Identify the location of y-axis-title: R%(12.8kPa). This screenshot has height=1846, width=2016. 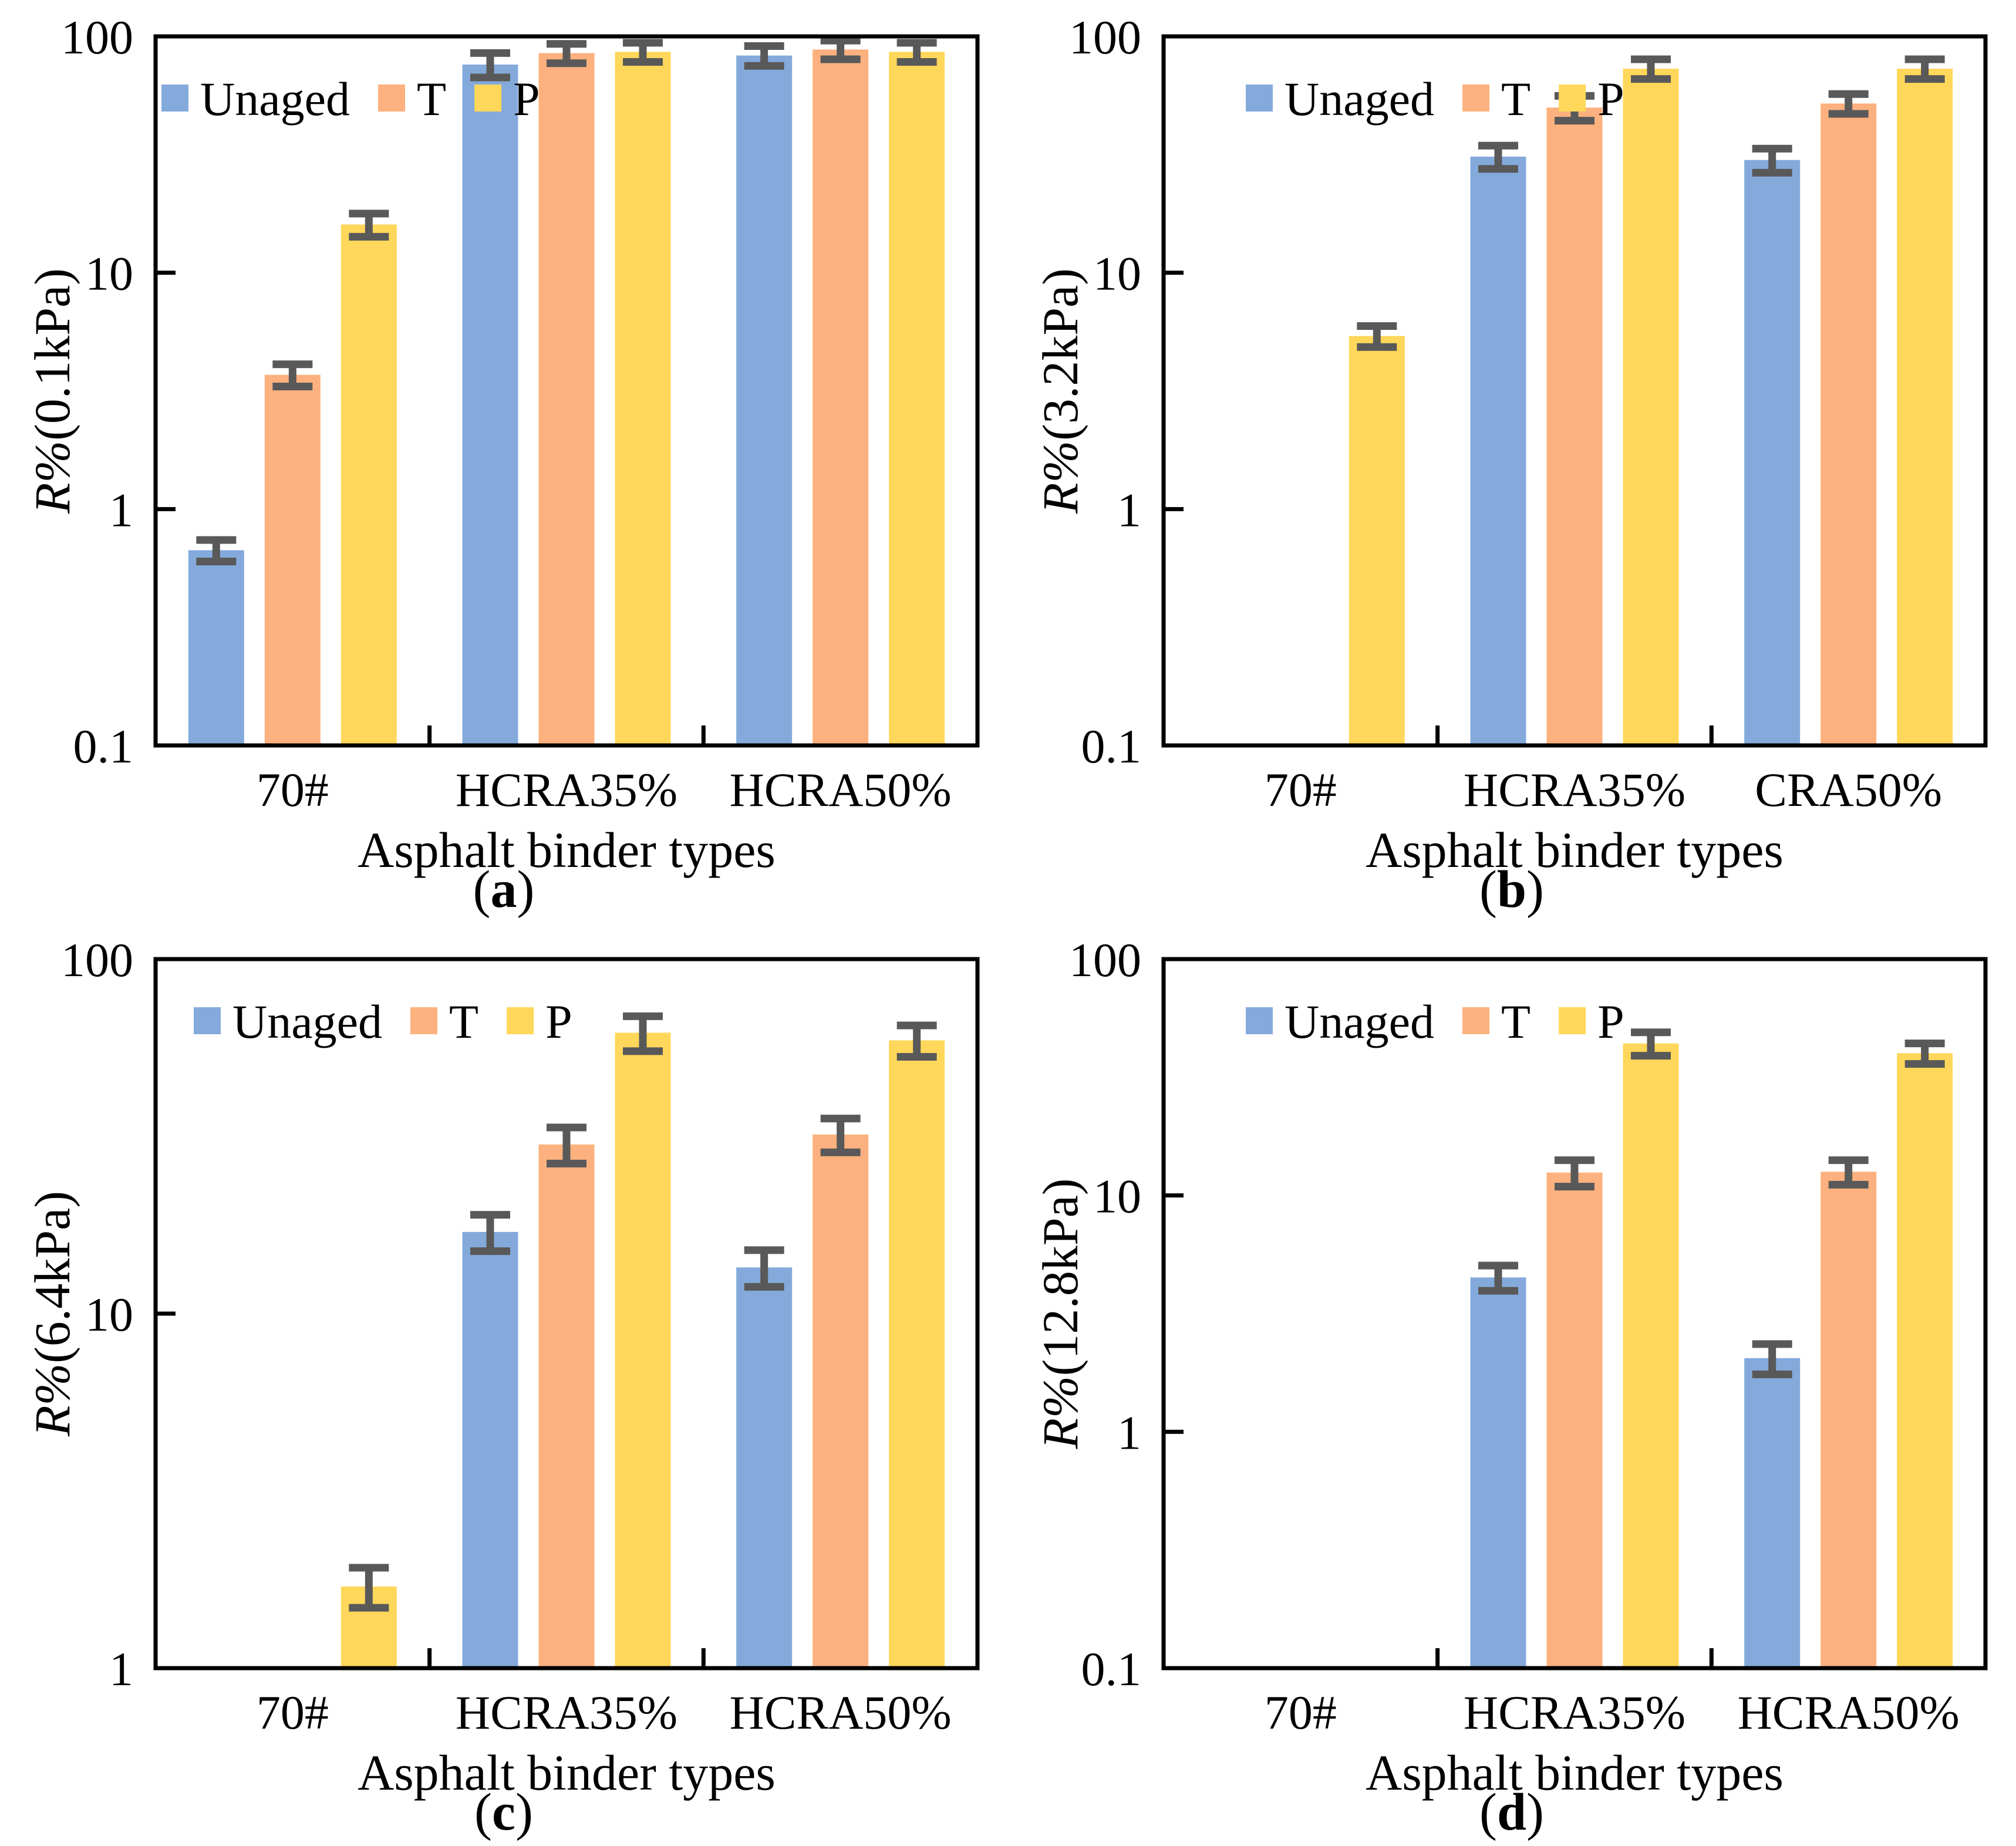
(1060, 1315).